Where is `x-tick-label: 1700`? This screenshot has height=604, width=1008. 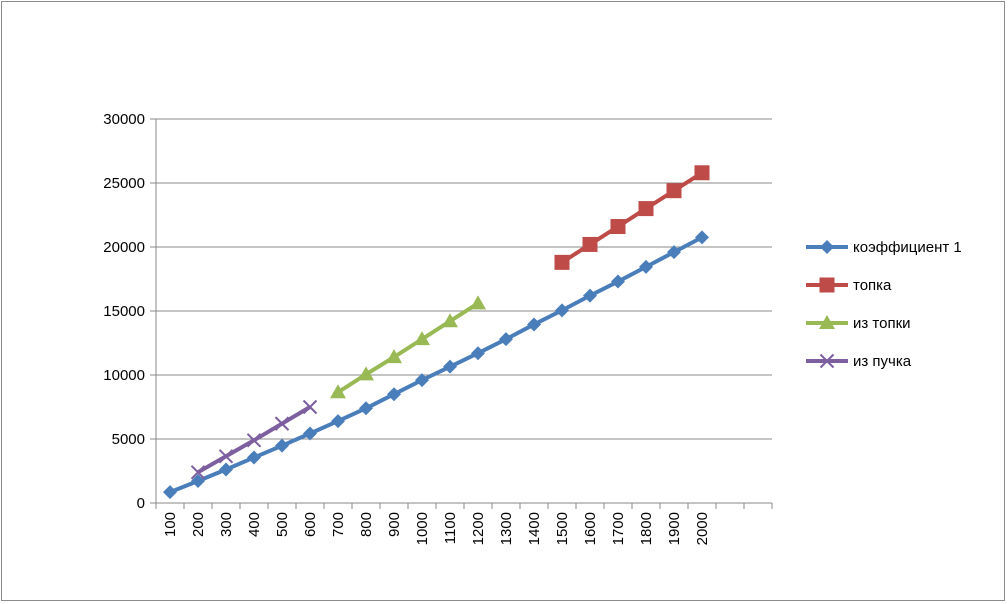 x-tick-label: 1700 is located at coordinates (618, 528).